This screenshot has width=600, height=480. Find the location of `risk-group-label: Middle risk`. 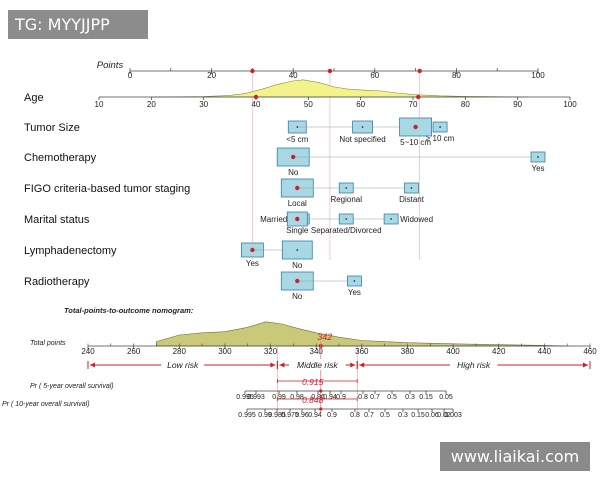

risk-group-label: Middle risk is located at coordinates (317, 365).